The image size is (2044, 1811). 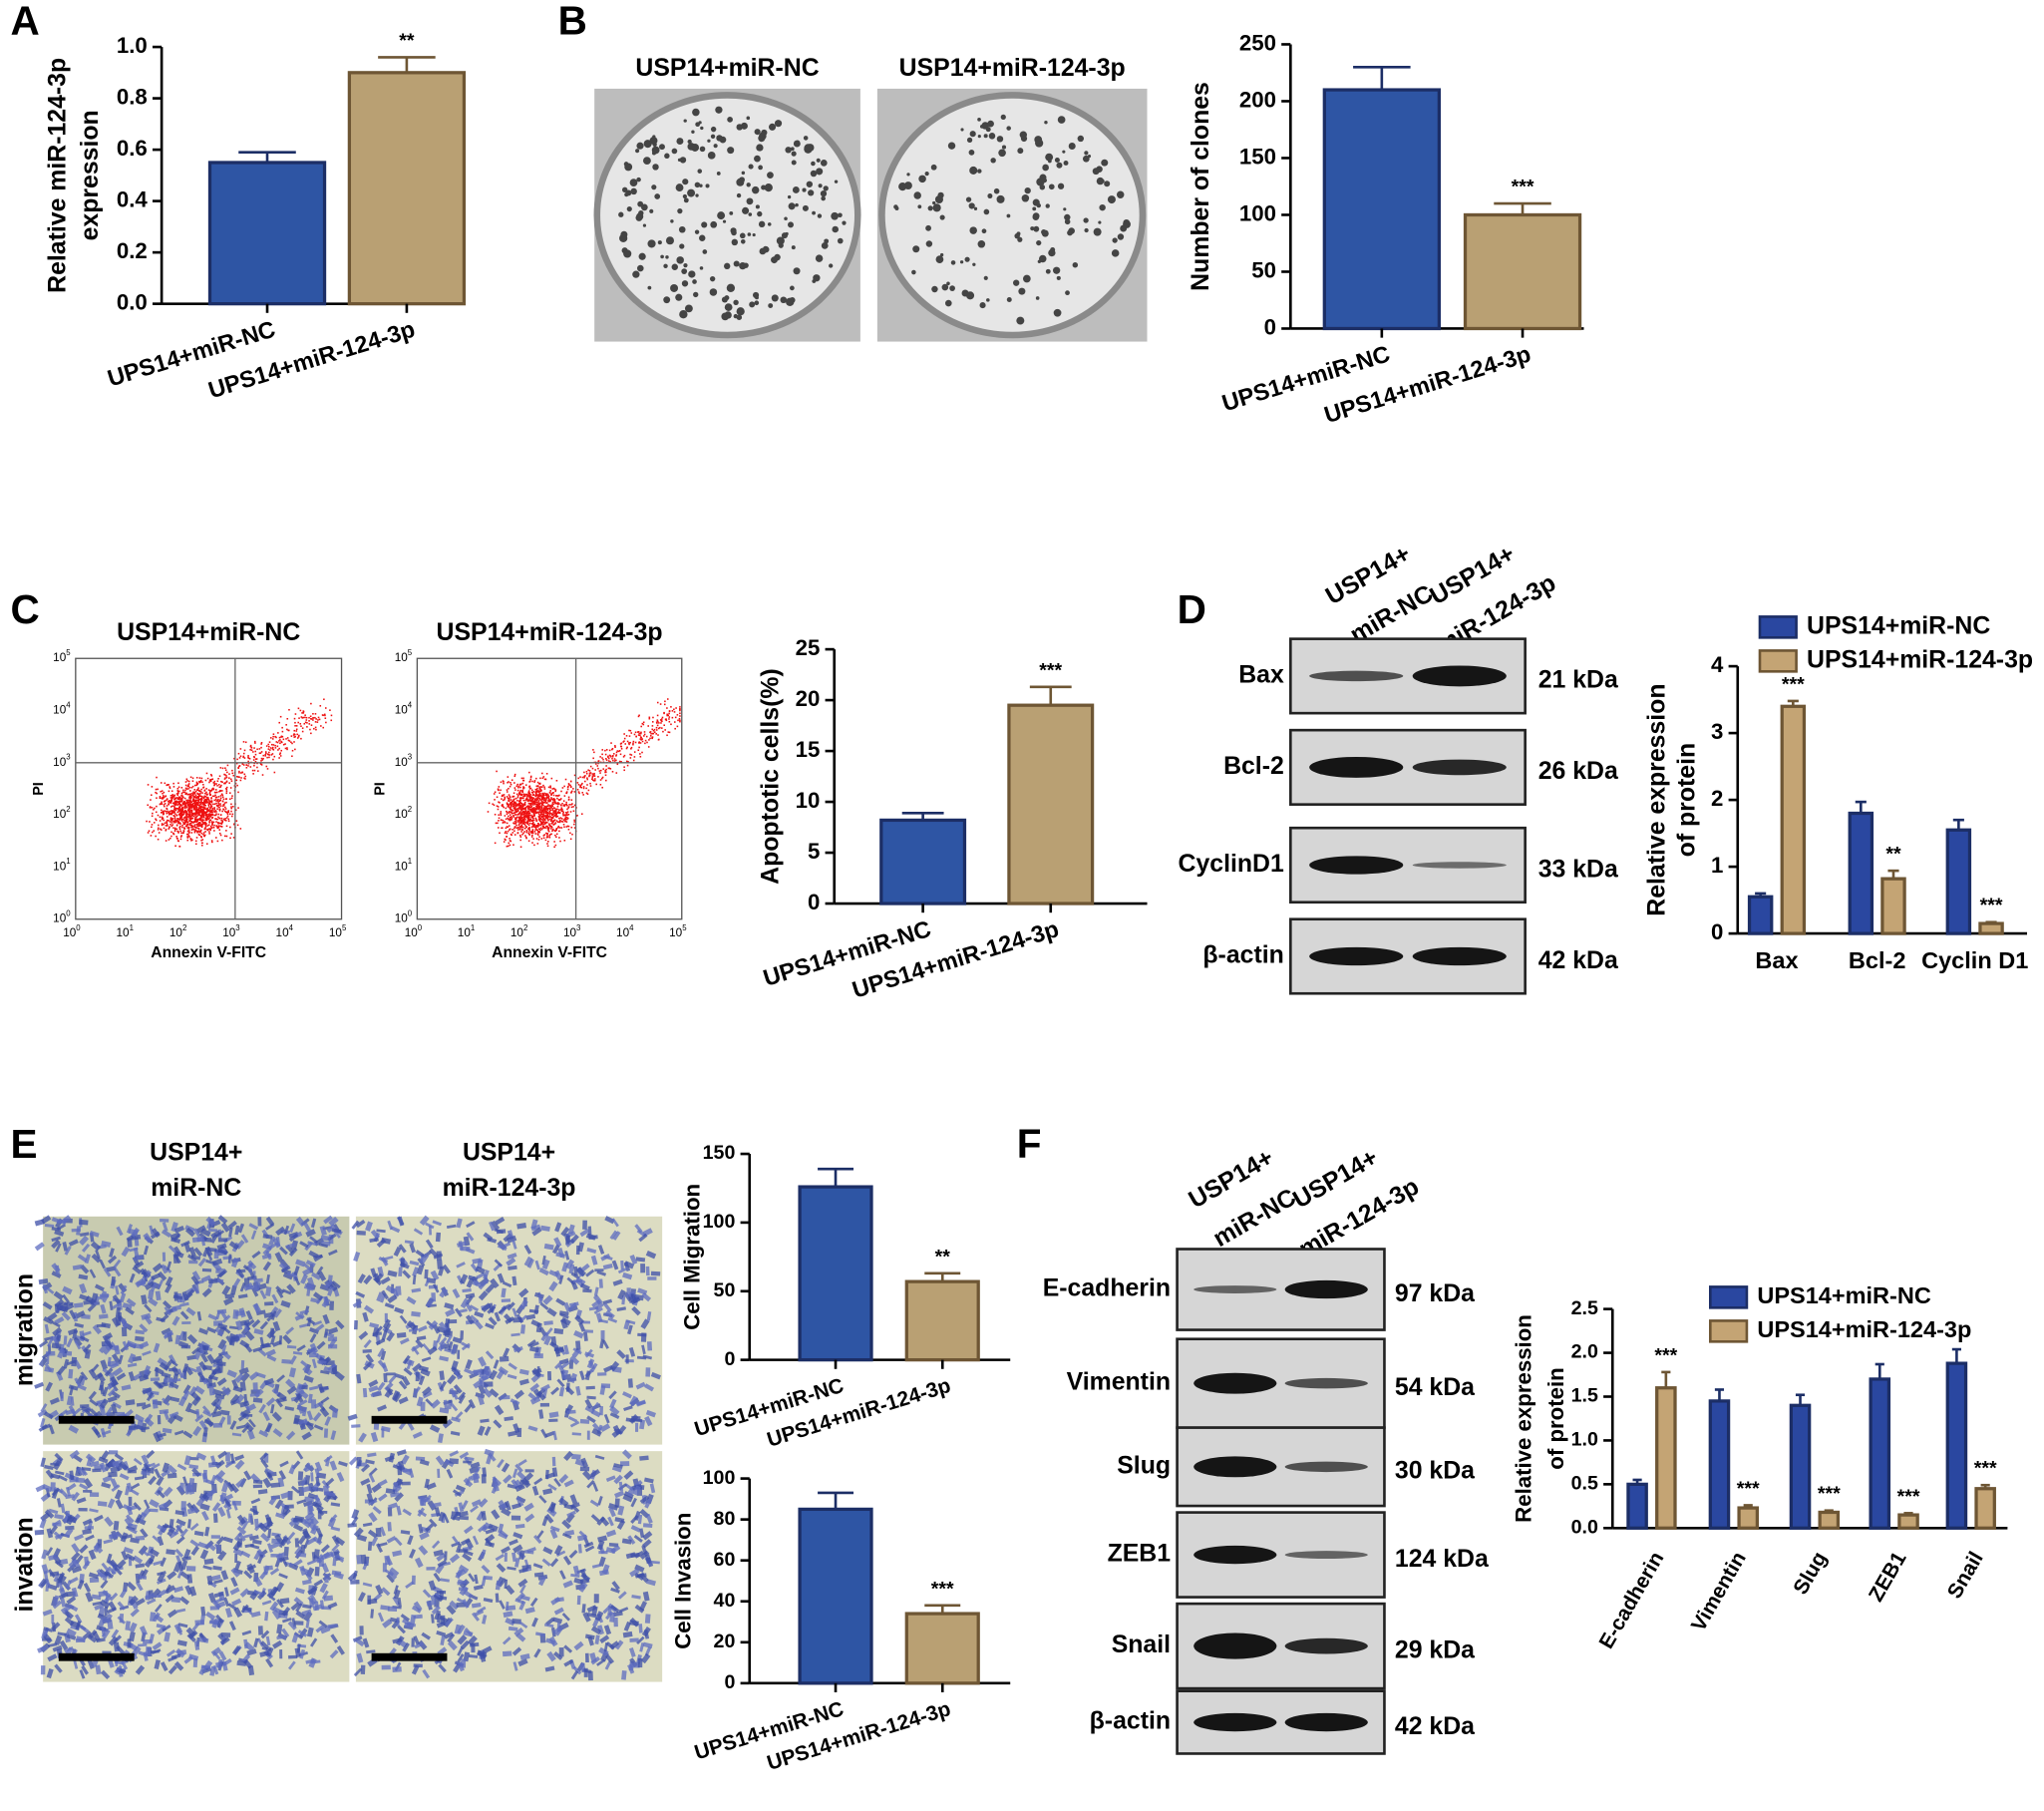 I want to click on tick-exponent: 5, so click(x=410, y=652).